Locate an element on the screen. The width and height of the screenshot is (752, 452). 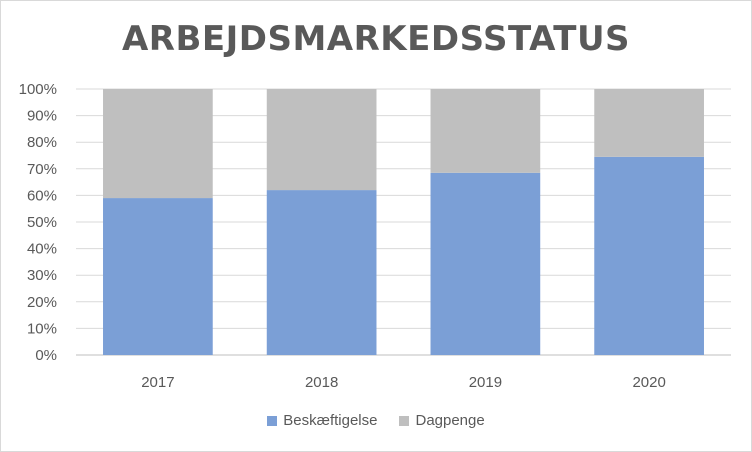
chart-title: ARBEJDSMARKEDSSTATUS is located at coordinates (376, 39).